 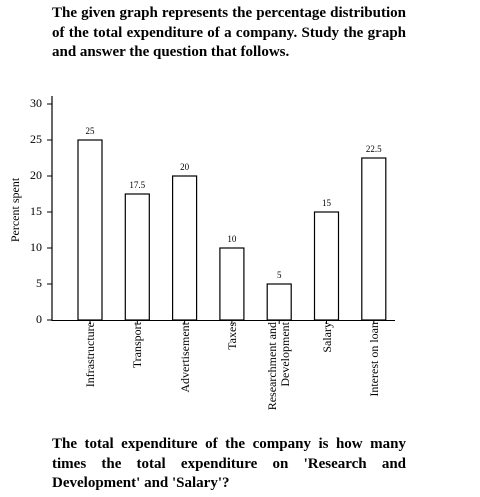 I want to click on x-tick-label: Taxes, so click(x=231, y=336).